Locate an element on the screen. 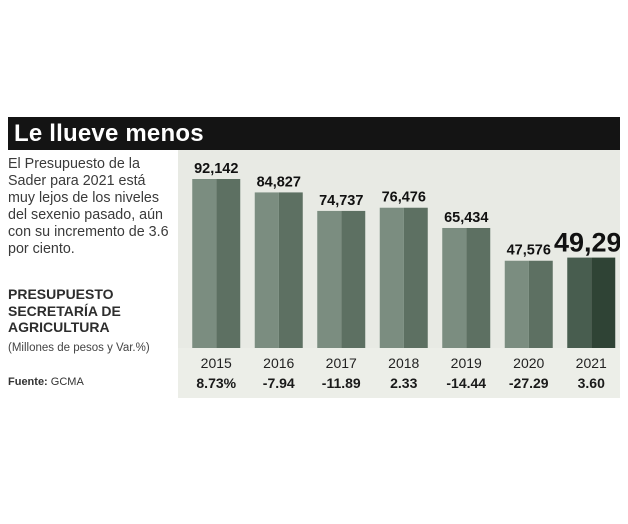 The image size is (628, 524). bar-group: 84,827 2016 -7.94 is located at coordinates (278, 282).